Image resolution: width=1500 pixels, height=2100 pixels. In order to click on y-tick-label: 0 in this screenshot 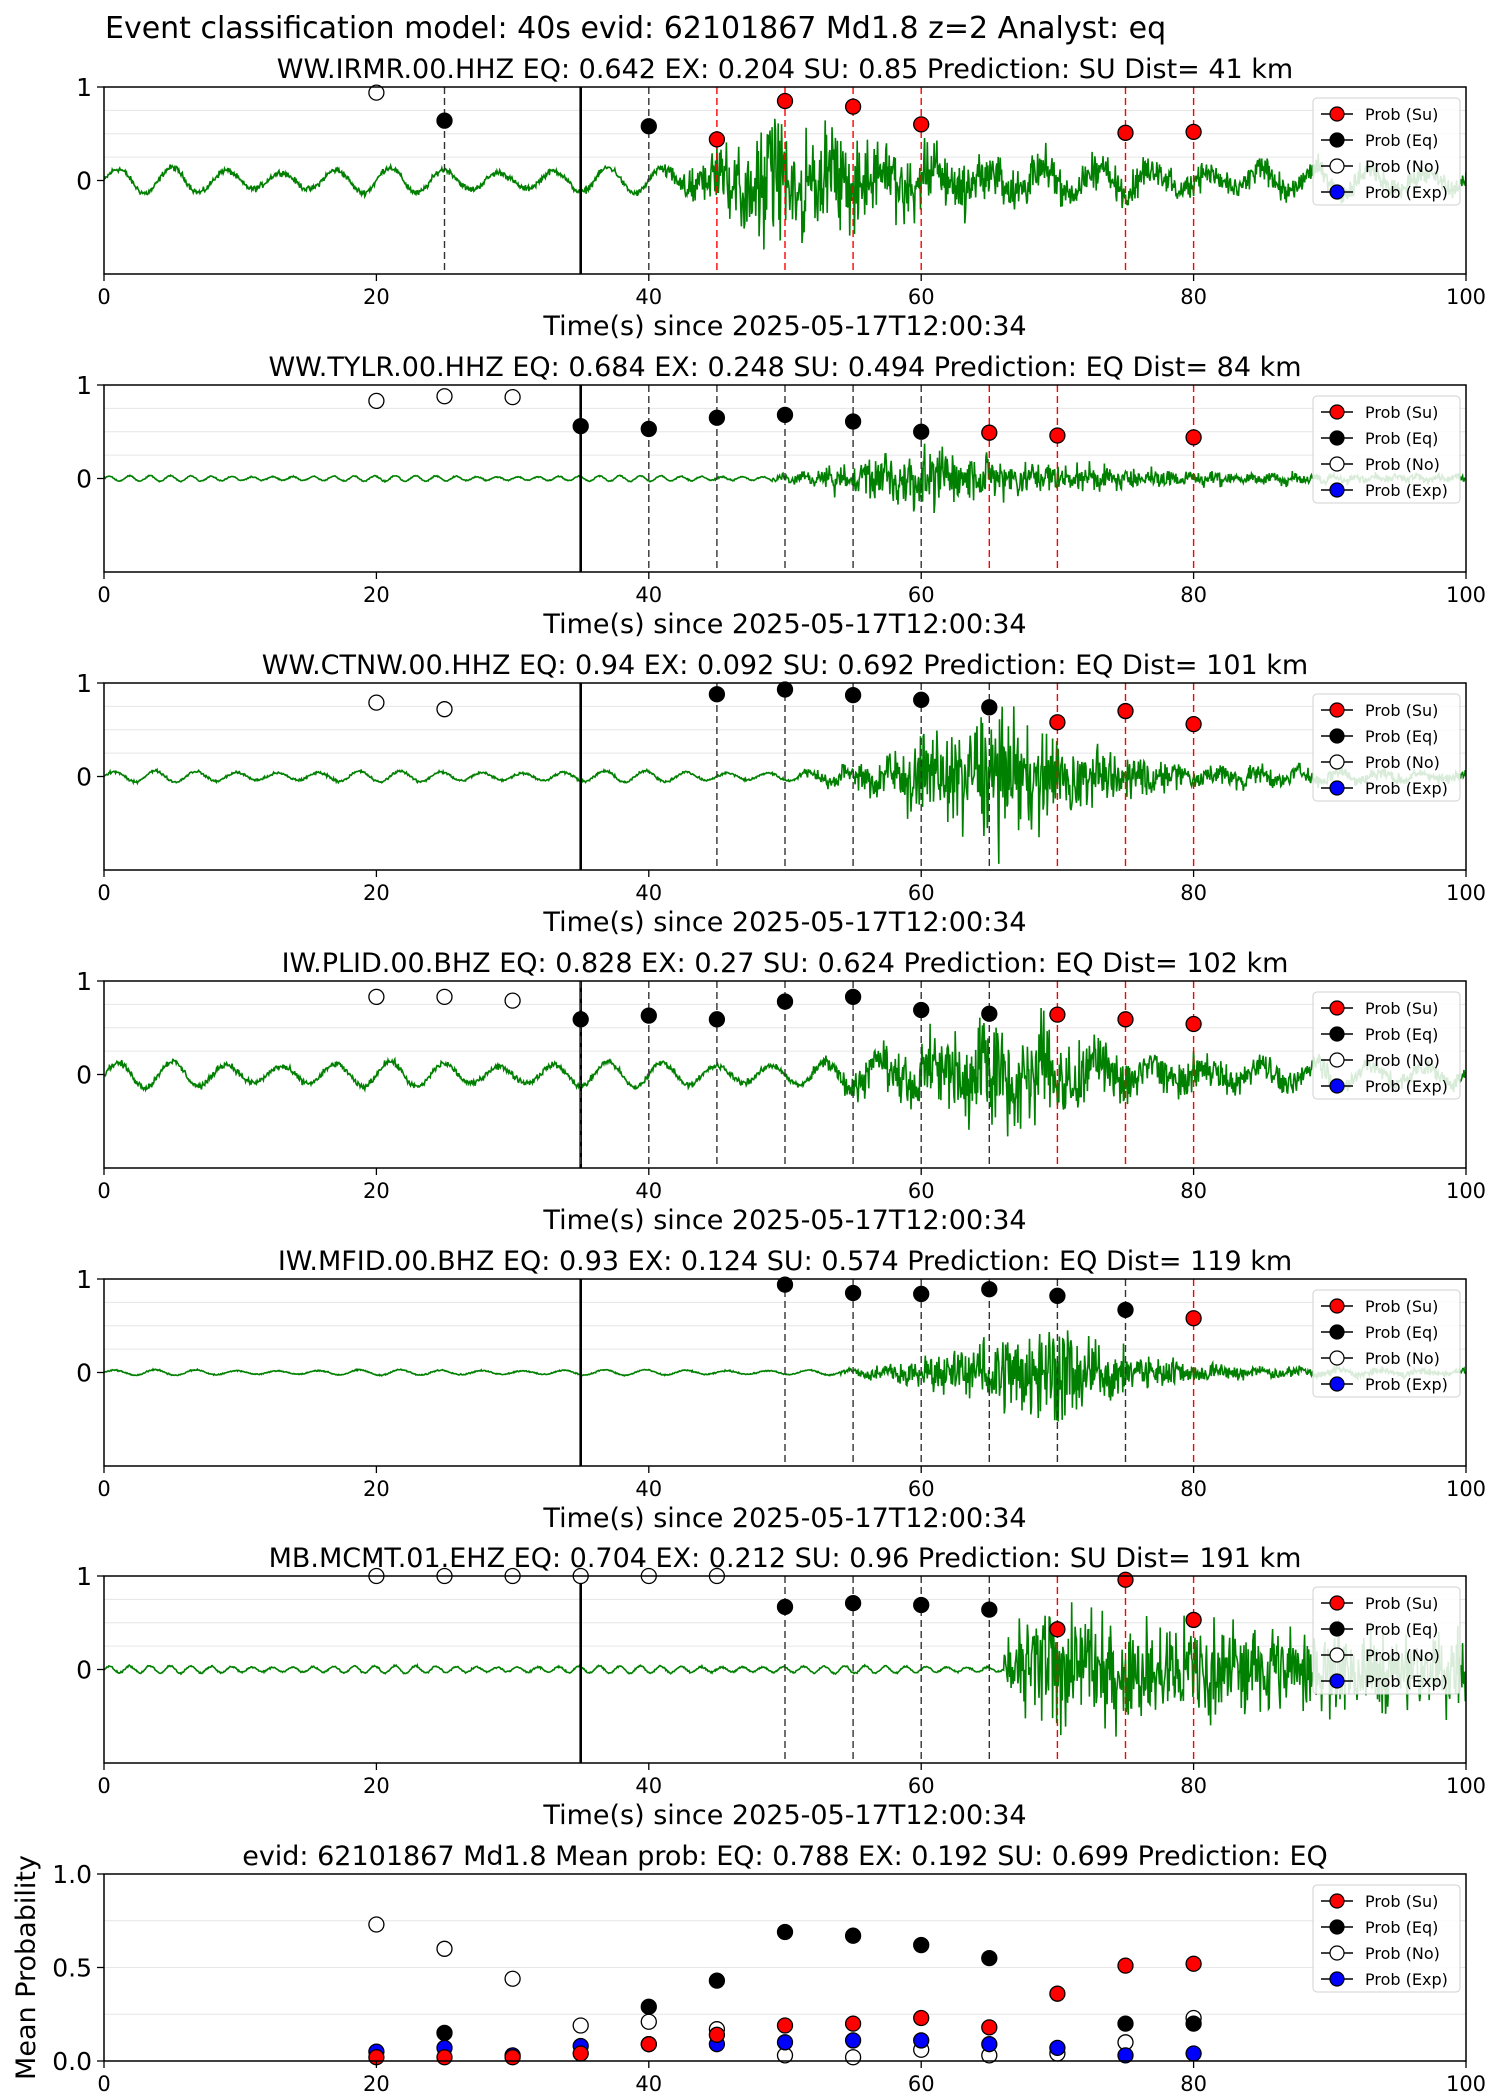, I will do `click(84, 1670)`.